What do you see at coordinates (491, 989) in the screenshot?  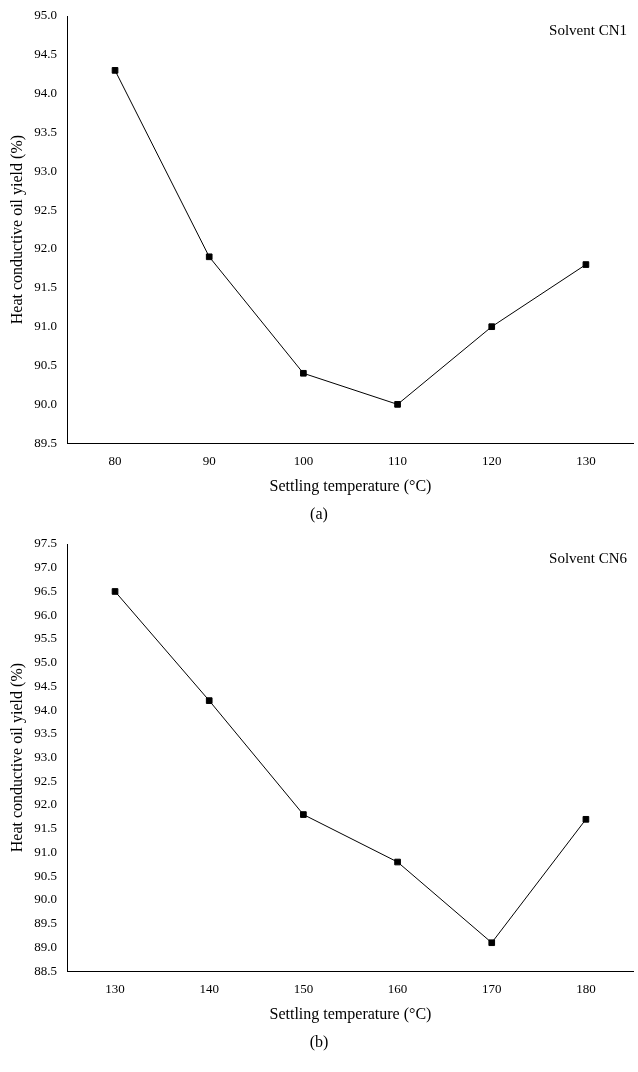 I see `x-tick-label: 170` at bounding box center [491, 989].